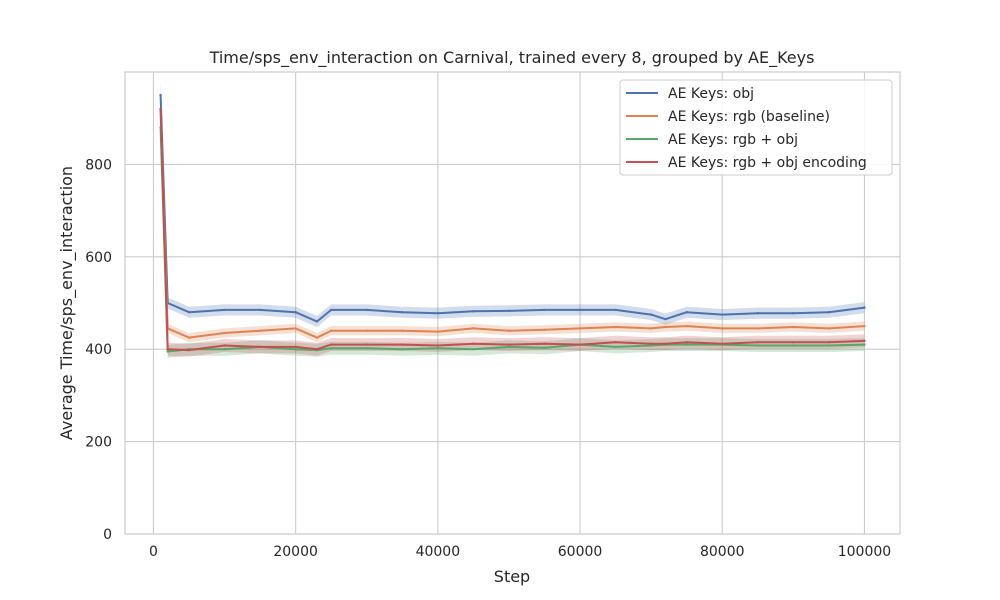  What do you see at coordinates (512, 576) in the screenshot?
I see `x-axis-label: Step` at bounding box center [512, 576].